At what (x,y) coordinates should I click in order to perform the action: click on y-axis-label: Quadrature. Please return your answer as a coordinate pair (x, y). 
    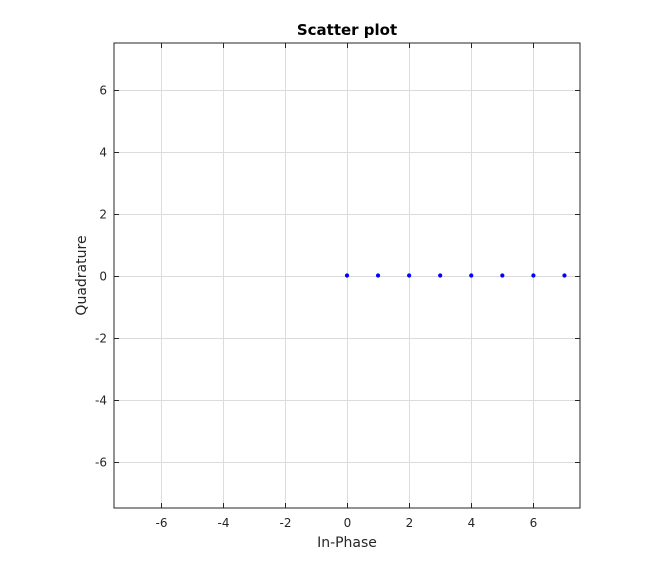
    Looking at the image, I should click on (82, 275).